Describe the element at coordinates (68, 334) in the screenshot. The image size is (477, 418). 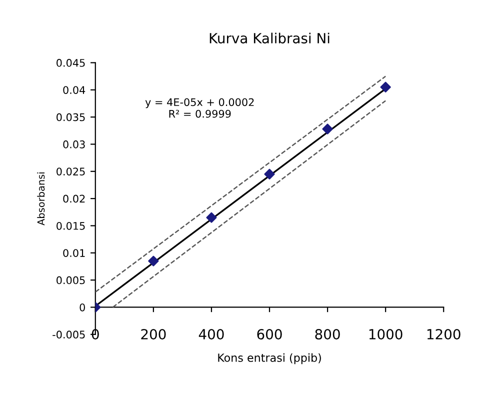
I see `y-tick-label: -0.005` at that location.